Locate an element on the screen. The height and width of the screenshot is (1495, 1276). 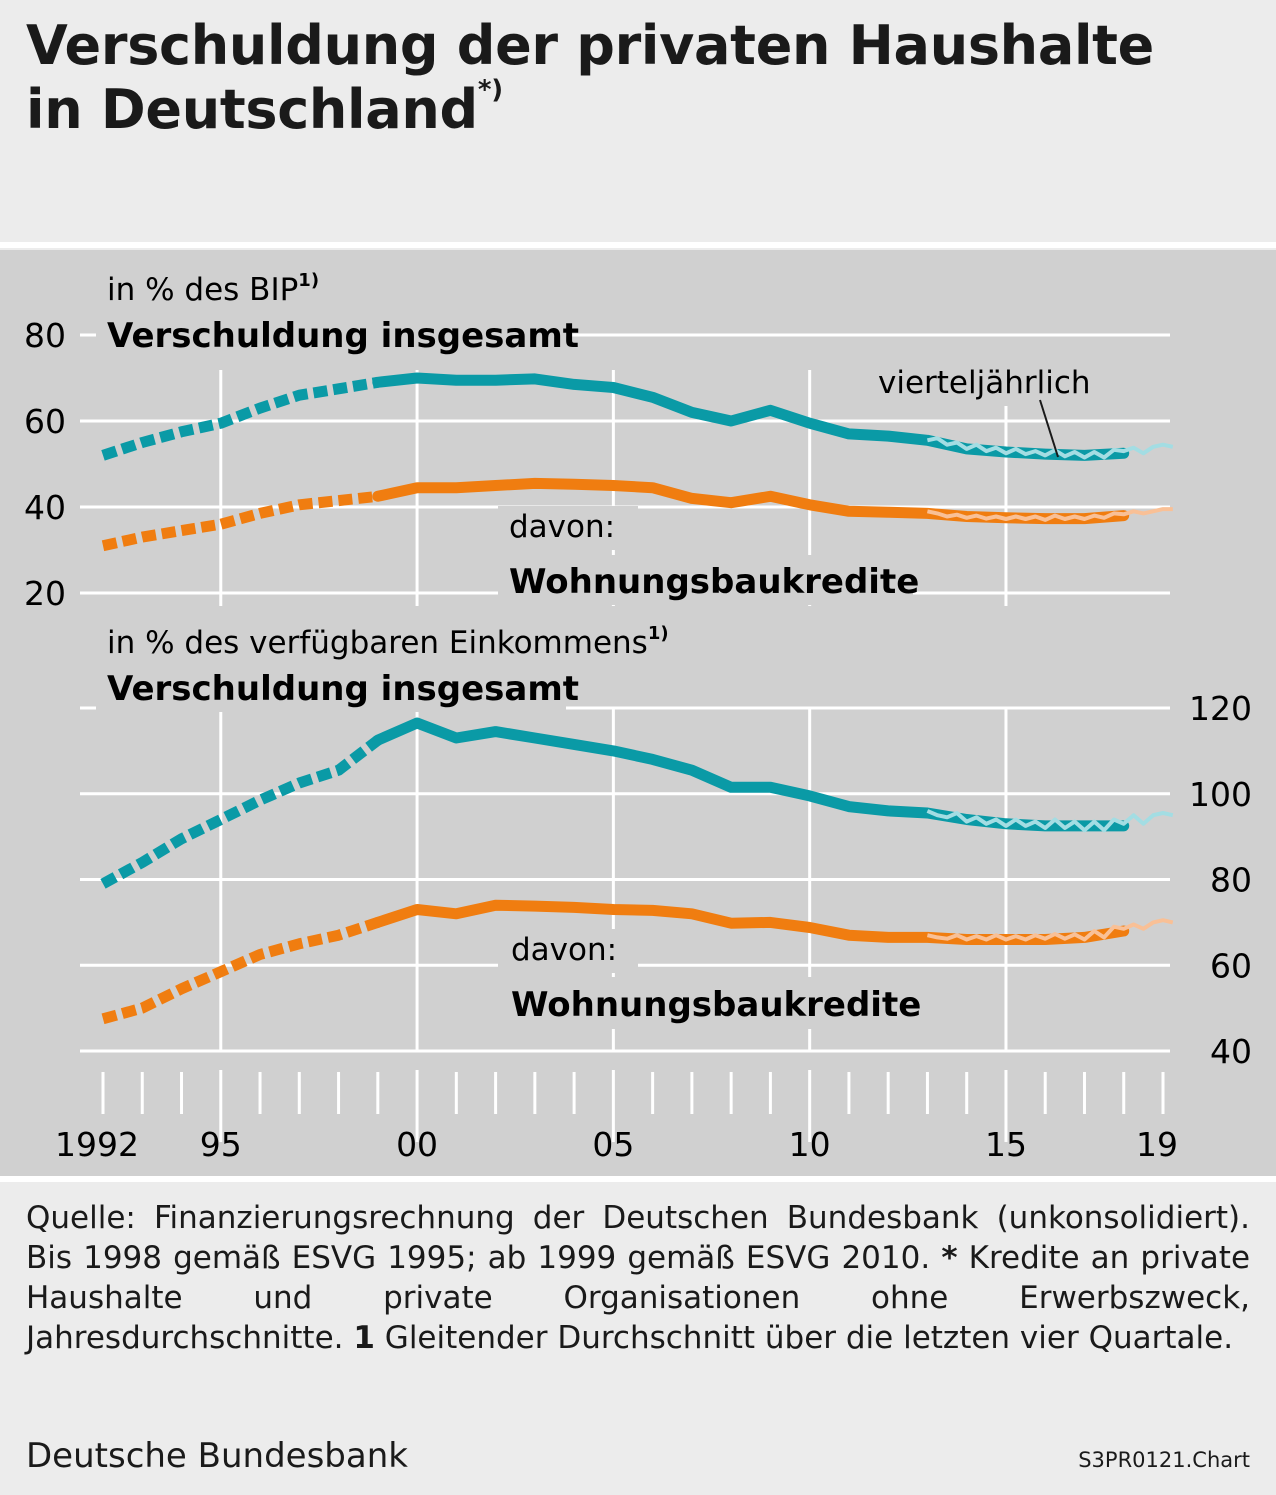
title-line-2-text: in Deutschland is located at coordinates (252, 109).